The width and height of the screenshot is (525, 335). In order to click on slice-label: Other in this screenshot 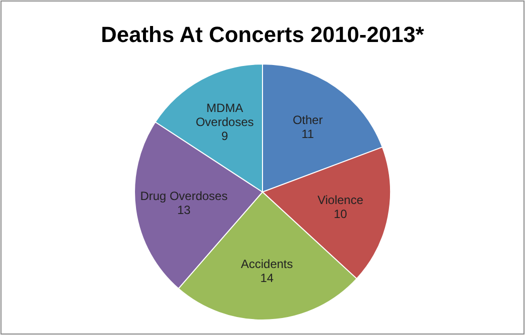, I will do `click(307, 119)`.